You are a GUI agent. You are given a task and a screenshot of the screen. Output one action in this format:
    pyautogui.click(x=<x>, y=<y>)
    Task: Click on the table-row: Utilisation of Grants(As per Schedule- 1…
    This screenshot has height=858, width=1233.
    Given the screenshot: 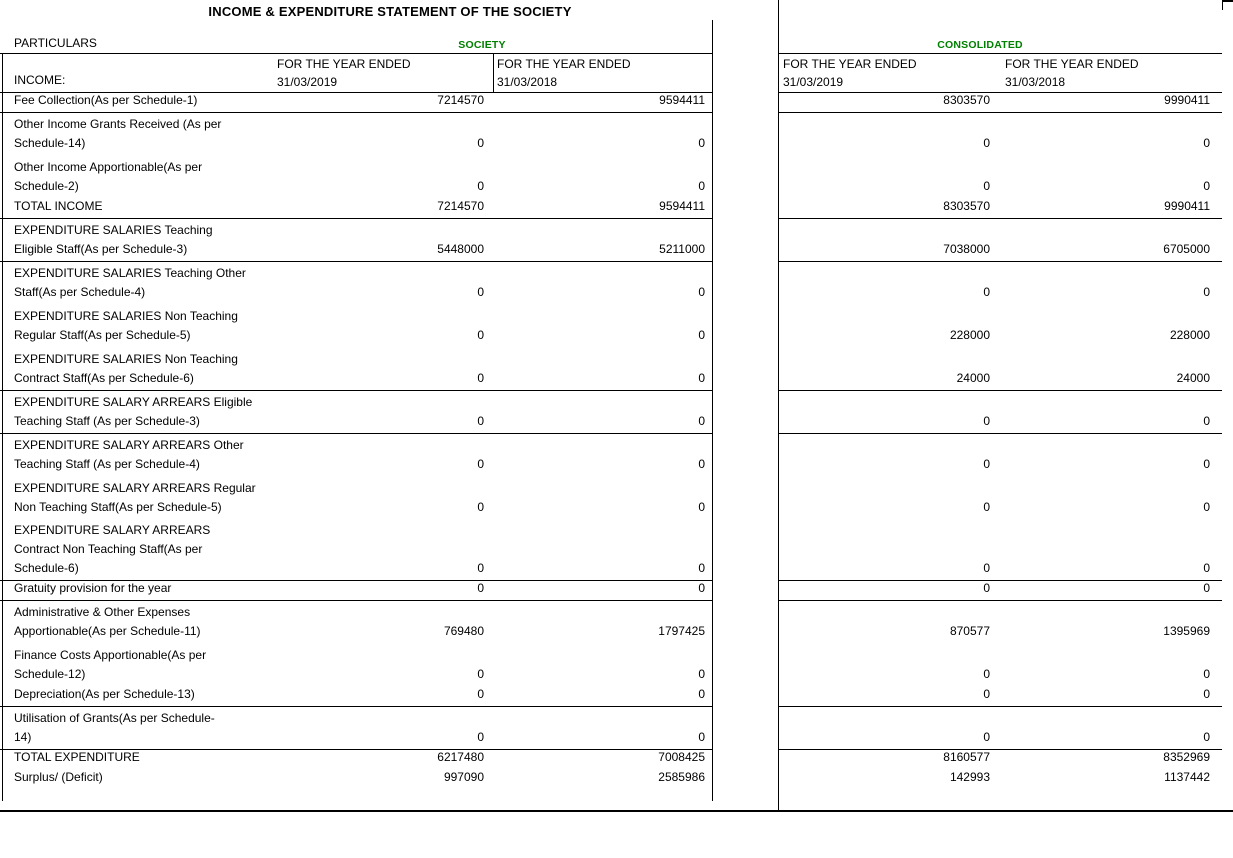 What is the action you would take?
    pyautogui.click(x=616, y=728)
    